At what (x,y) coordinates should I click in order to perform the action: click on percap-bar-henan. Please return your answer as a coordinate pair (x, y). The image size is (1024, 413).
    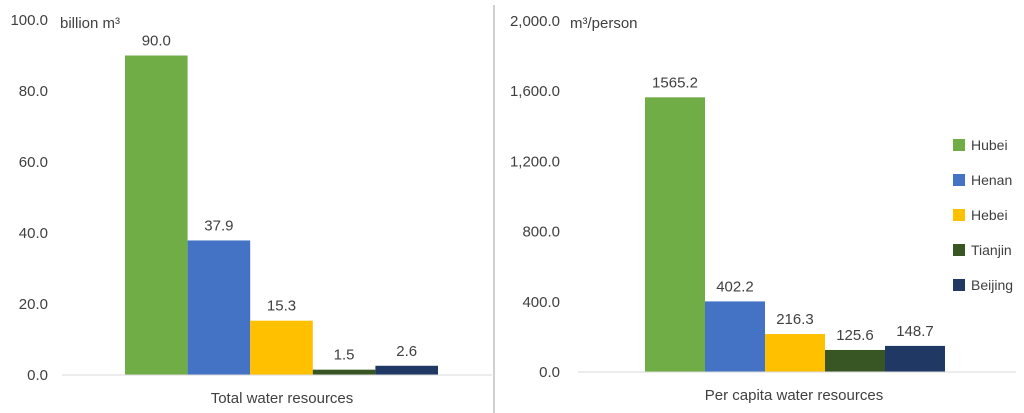
    Looking at the image, I should click on (735, 336).